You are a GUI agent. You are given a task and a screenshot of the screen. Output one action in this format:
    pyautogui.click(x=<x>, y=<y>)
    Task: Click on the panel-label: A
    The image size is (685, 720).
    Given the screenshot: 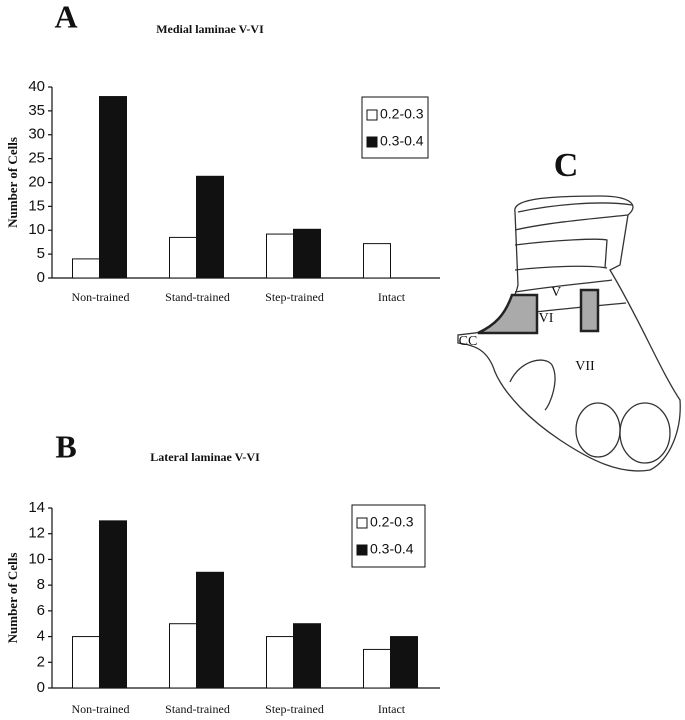 What is the action you would take?
    pyautogui.click(x=65, y=17)
    